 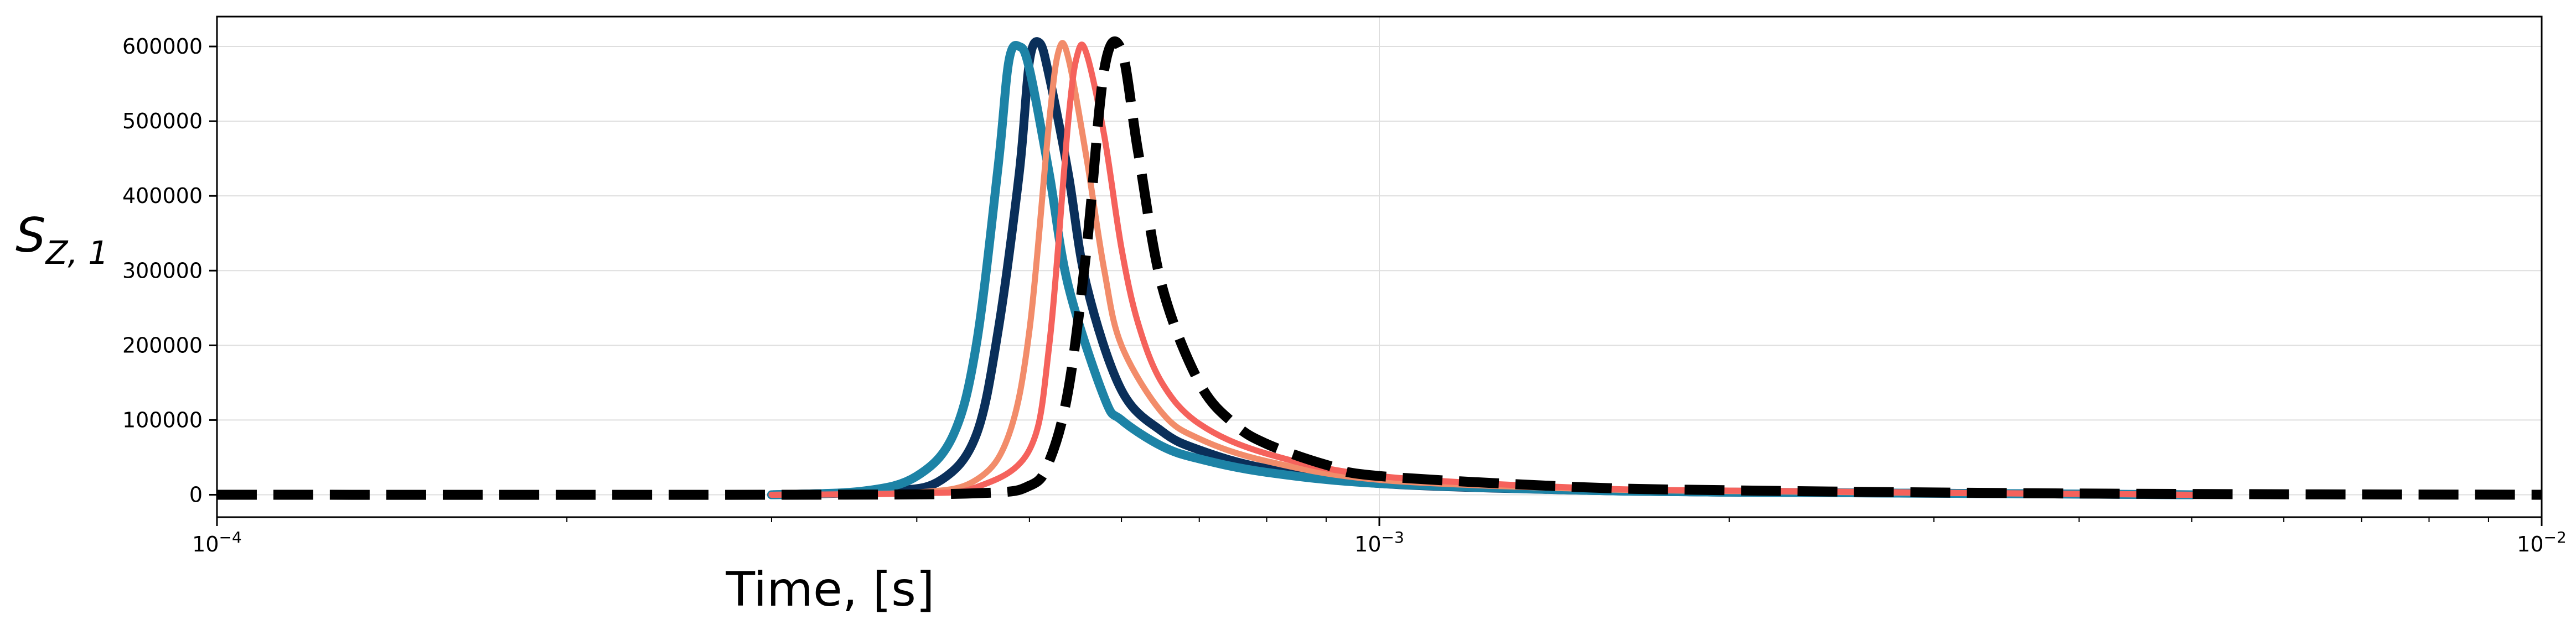 I want to click on y-axis-label-subscript: Z, 1, so click(x=77, y=253).